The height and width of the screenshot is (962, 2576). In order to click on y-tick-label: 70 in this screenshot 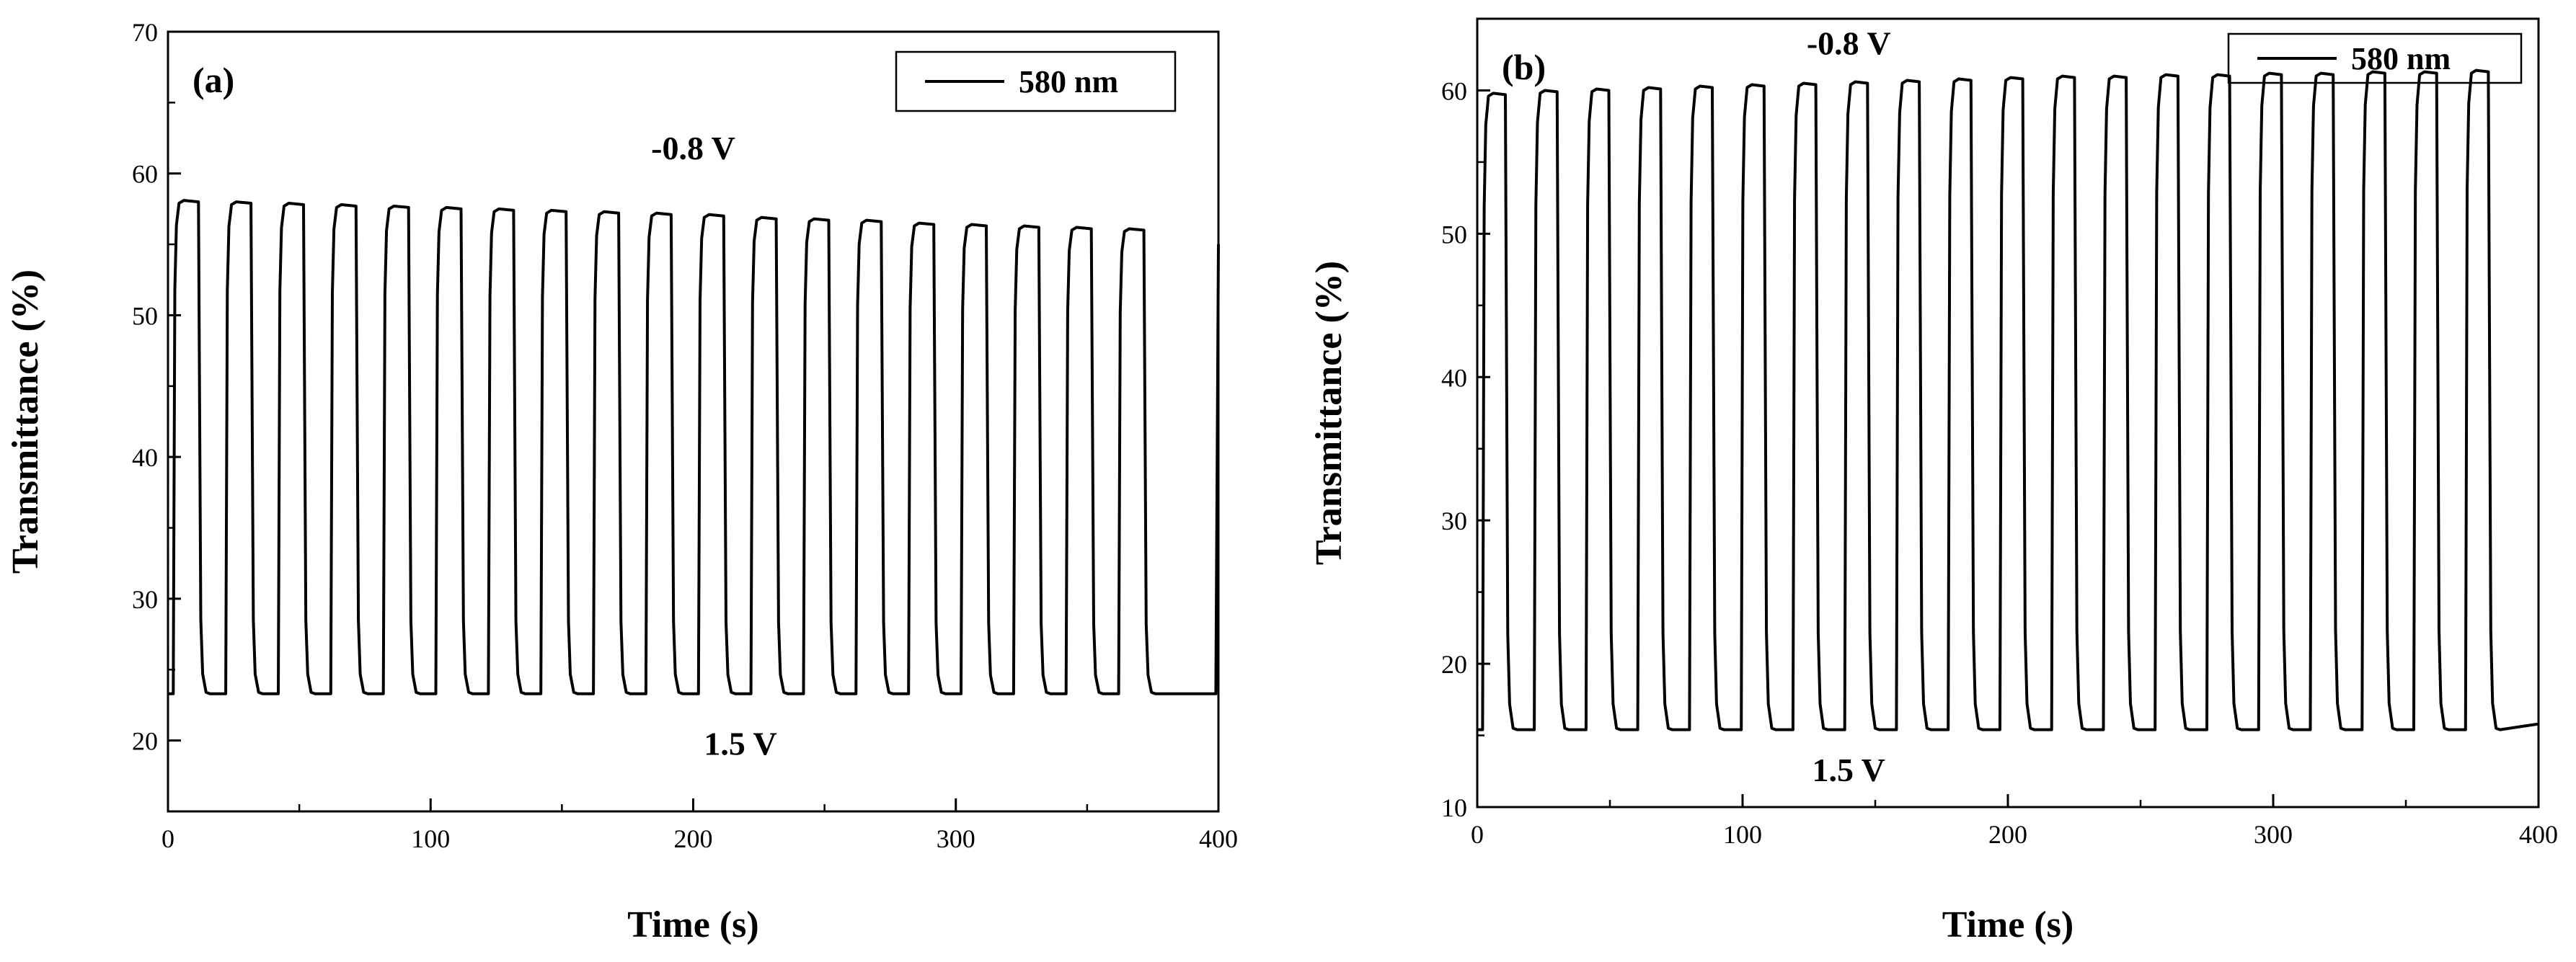, I will do `click(145, 32)`.